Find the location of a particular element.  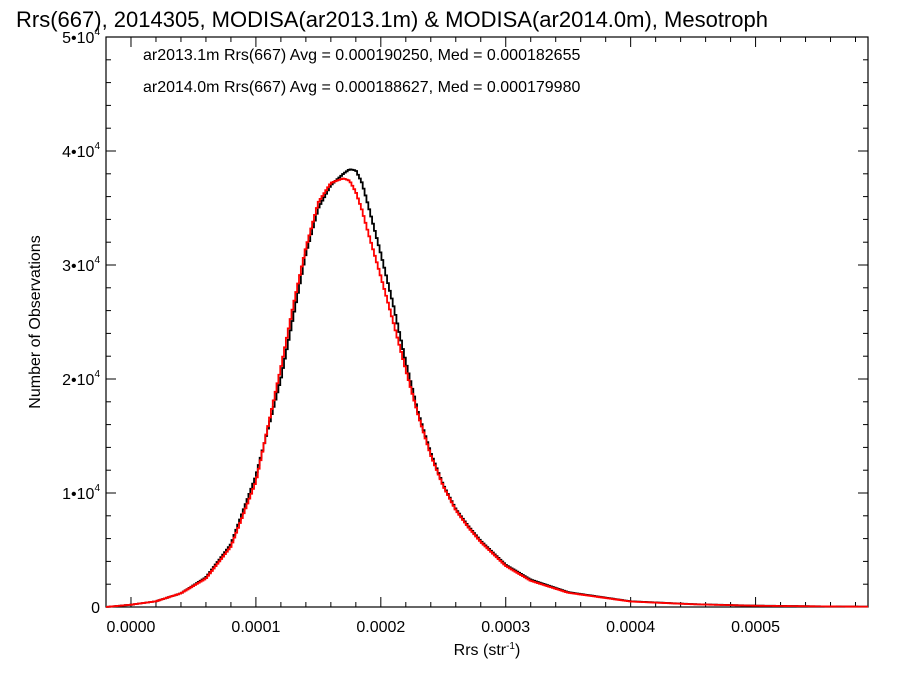

x-tick-label: 0.0000 is located at coordinates (131, 627).